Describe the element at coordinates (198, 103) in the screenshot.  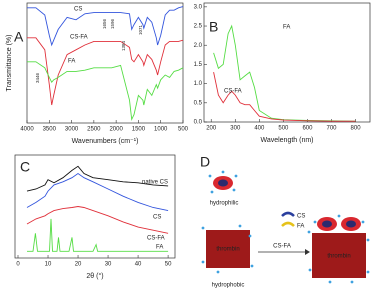
I see `y-tick-label: 0.5` at that location.